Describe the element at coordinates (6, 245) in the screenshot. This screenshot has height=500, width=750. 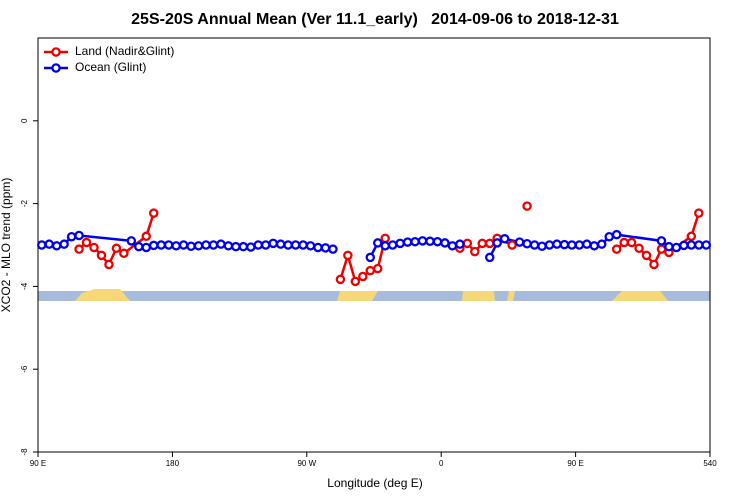
I see `y-axis-label: XCO2 - MLO trend (ppm)` at that location.